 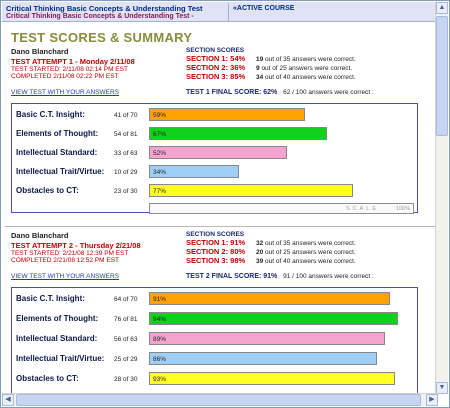 I want to click on horizontal-scroll-thumb, so click(x=218, y=400).